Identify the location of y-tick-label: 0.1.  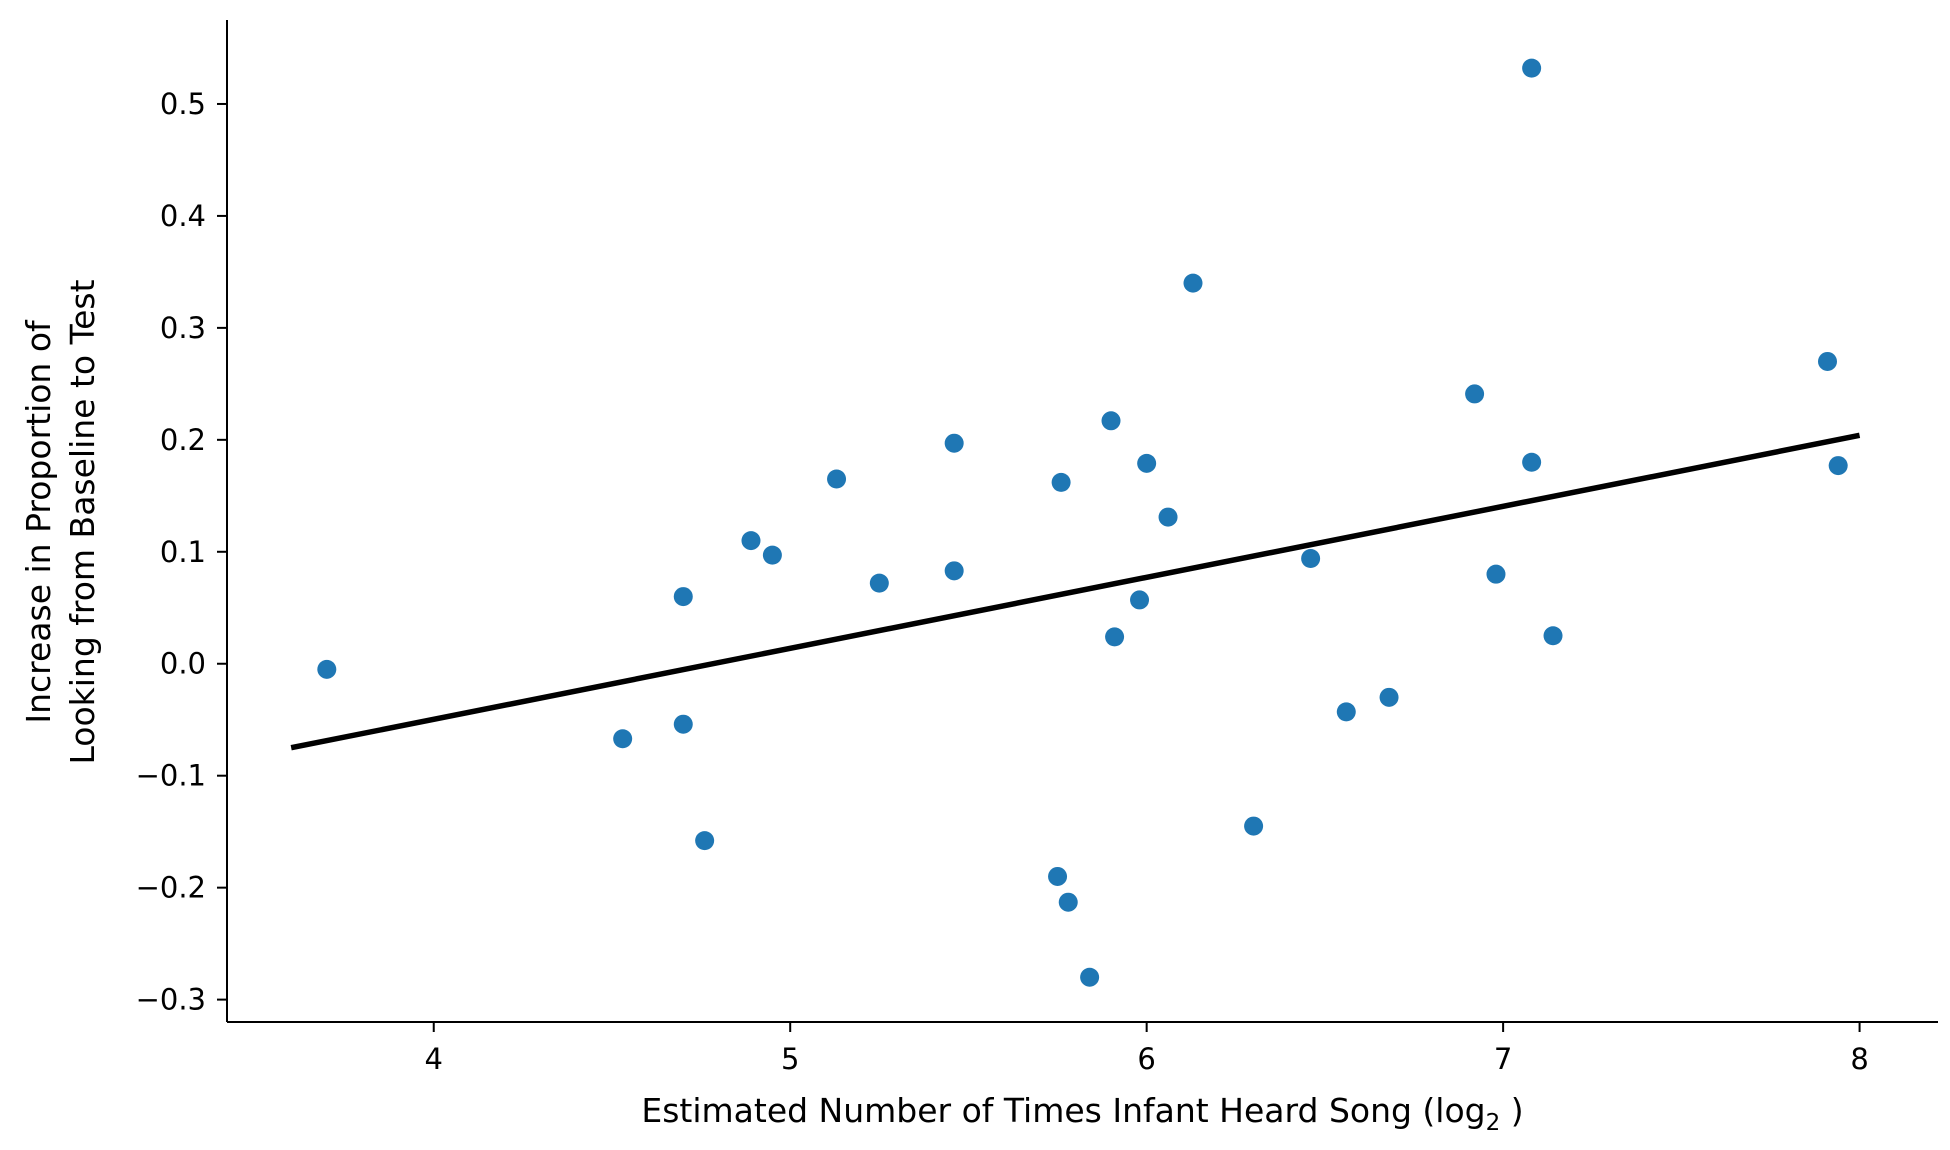
(183, 552).